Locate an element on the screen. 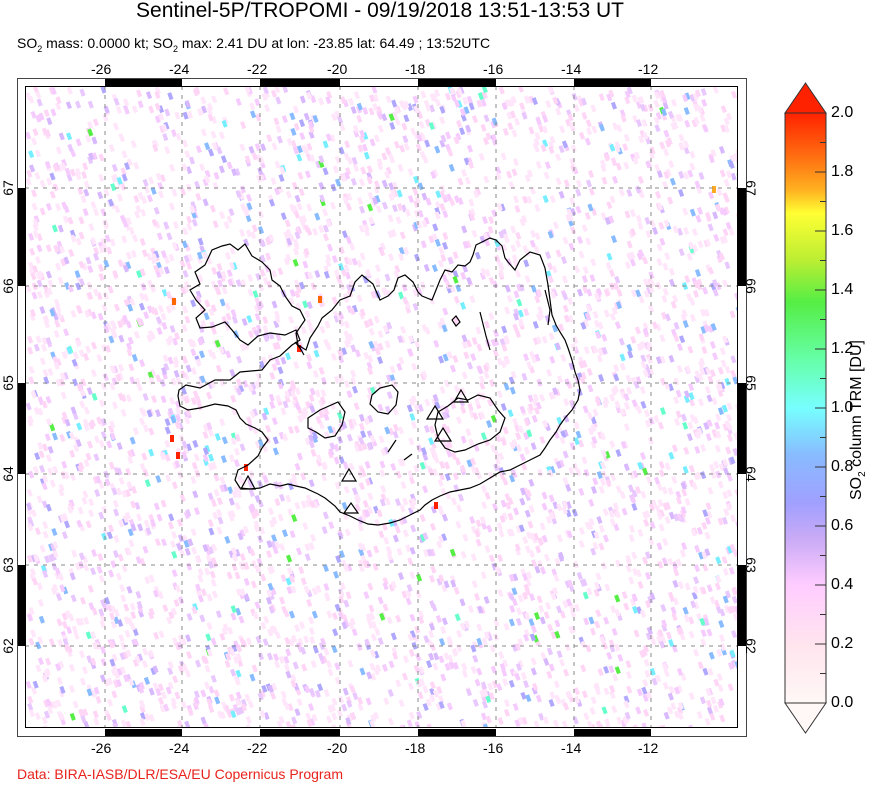 Image resolution: width=883 pixels, height=786 pixels. colorbar-tick: 1.4 is located at coordinates (842, 289).